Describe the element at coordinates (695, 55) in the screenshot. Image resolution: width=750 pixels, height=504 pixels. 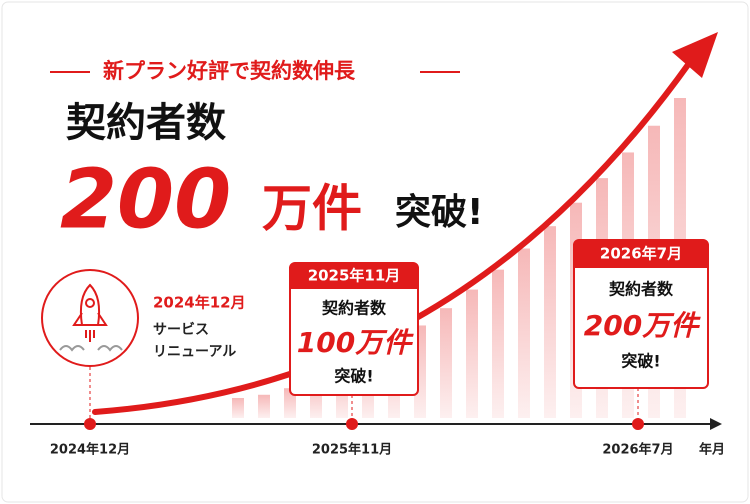
I see `curve-arrowhead` at that location.